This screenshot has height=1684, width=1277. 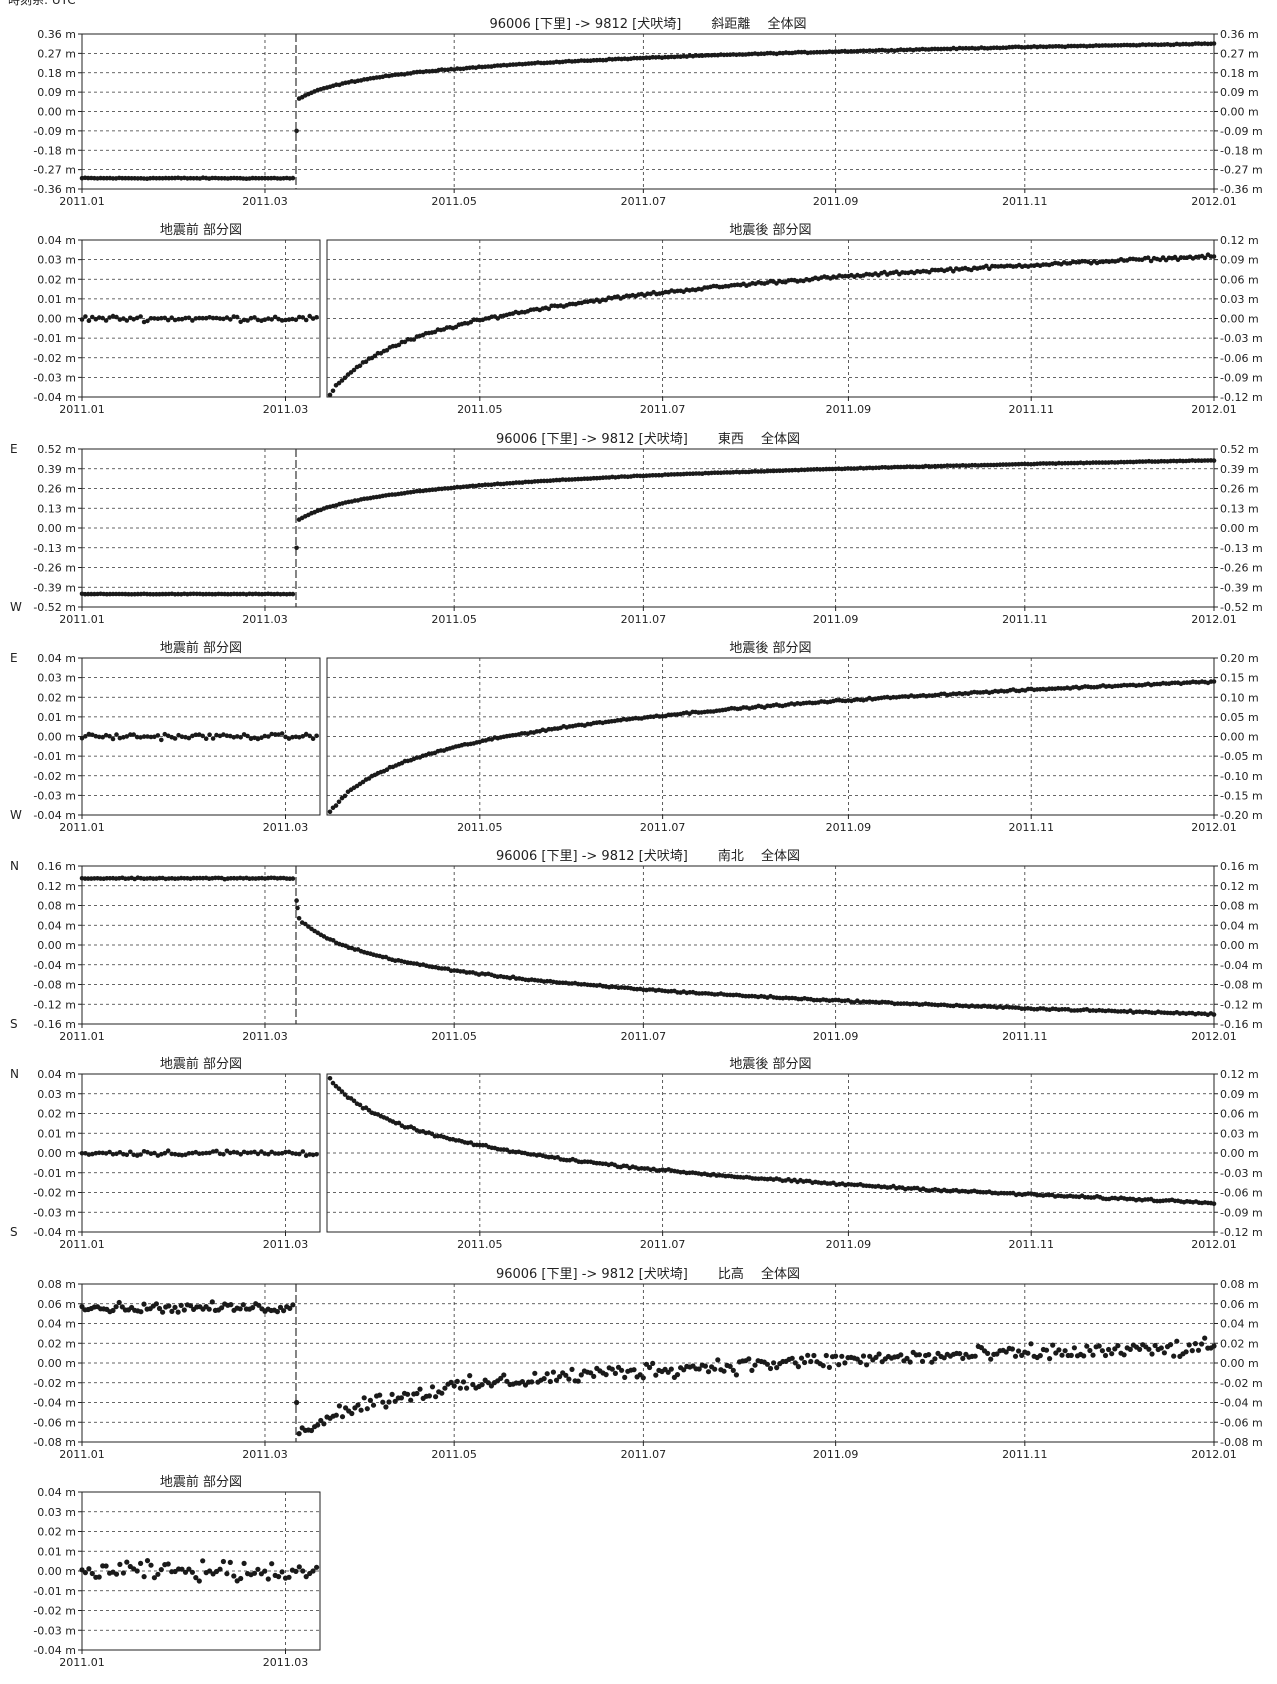 What do you see at coordinates (1239, 260) in the screenshot?
I see `y-tick-label-right: 0.09 m` at bounding box center [1239, 260].